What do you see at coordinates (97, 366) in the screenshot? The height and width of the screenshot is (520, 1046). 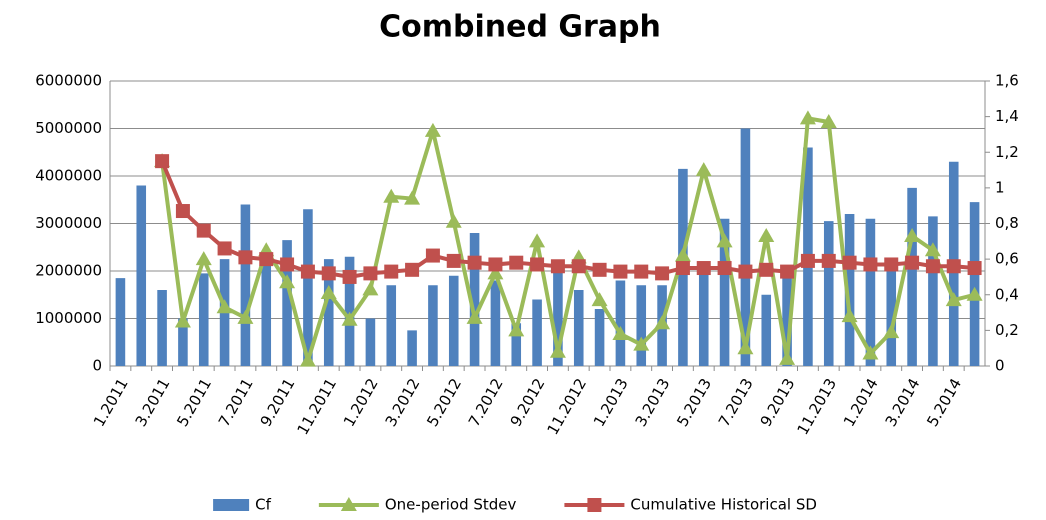 I see `y-tick-label: 0` at bounding box center [97, 366].